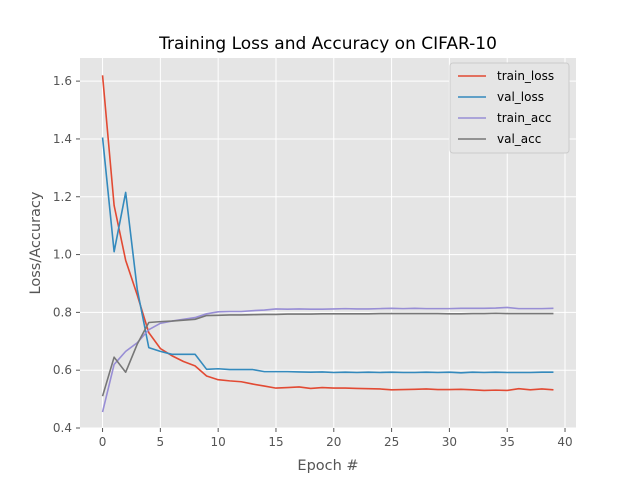 This screenshot has width=640, height=480. What do you see at coordinates (161, 442) in the screenshot?
I see `x-tick-label: 5` at bounding box center [161, 442].